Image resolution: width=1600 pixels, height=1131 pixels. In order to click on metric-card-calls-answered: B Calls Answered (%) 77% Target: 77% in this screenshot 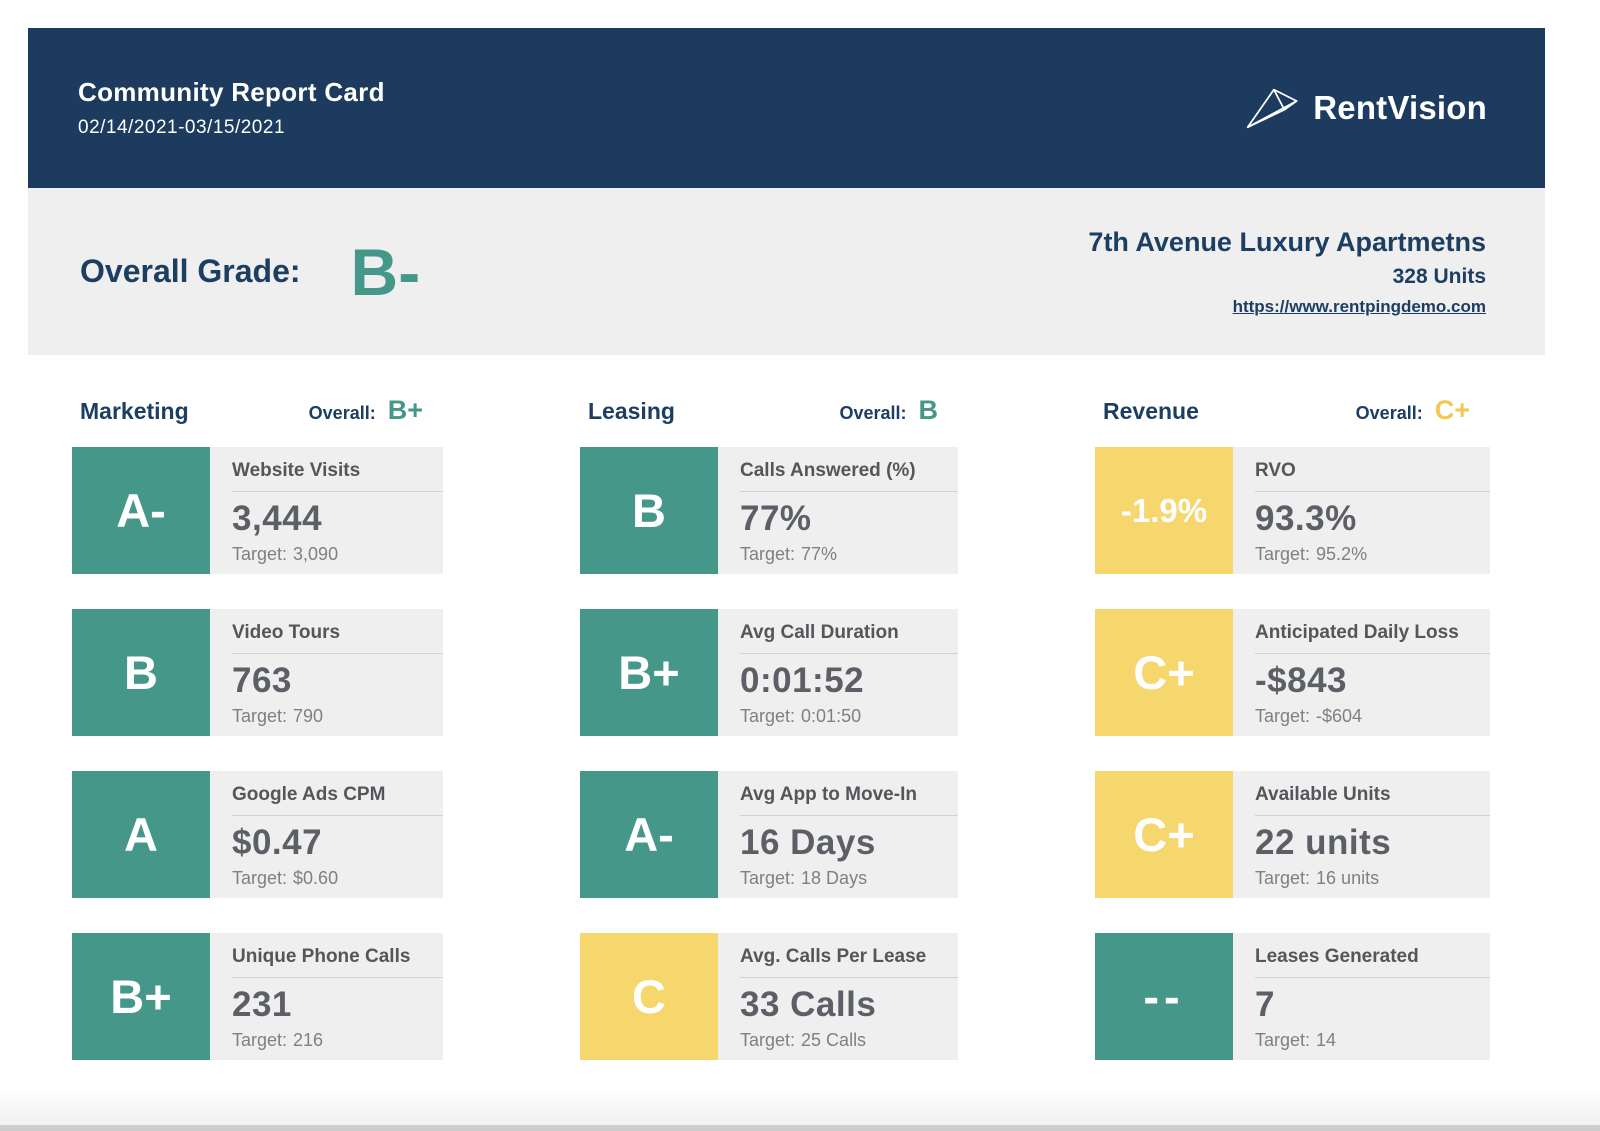, I will do `click(769, 510)`.